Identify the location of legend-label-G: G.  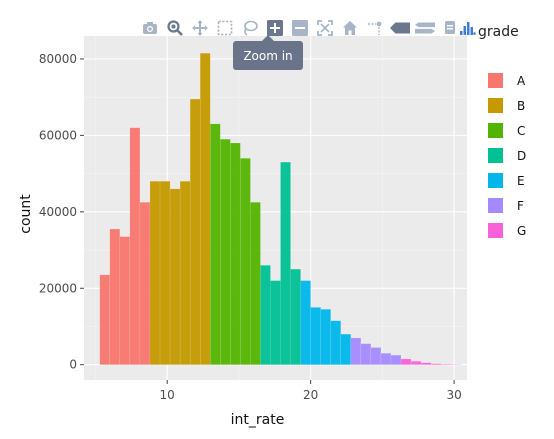
(521, 231).